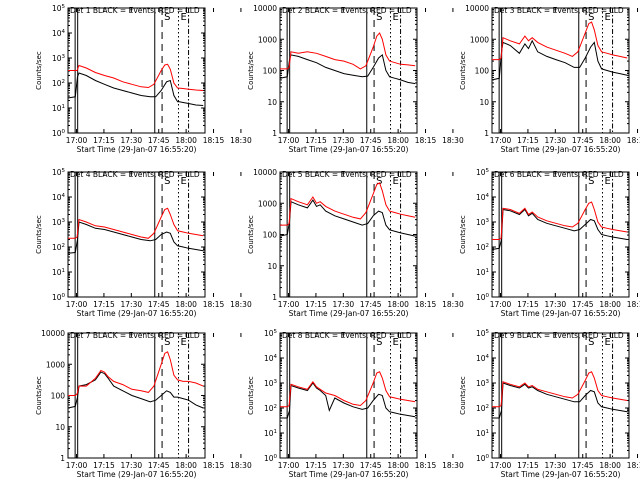 The width and height of the screenshot is (640, 480). I want to click on y-tick-label: 10, so click(60, 427).